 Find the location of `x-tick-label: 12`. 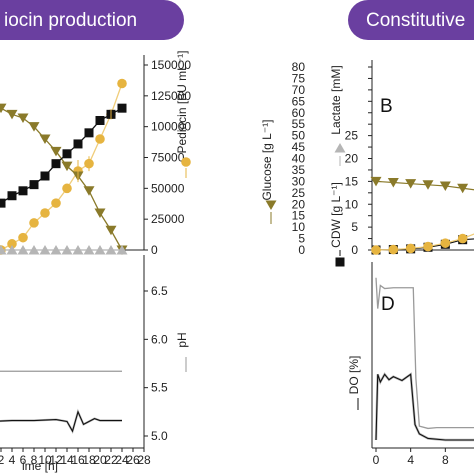

x-tick-label: 12 is located at coordinates (56, 460).